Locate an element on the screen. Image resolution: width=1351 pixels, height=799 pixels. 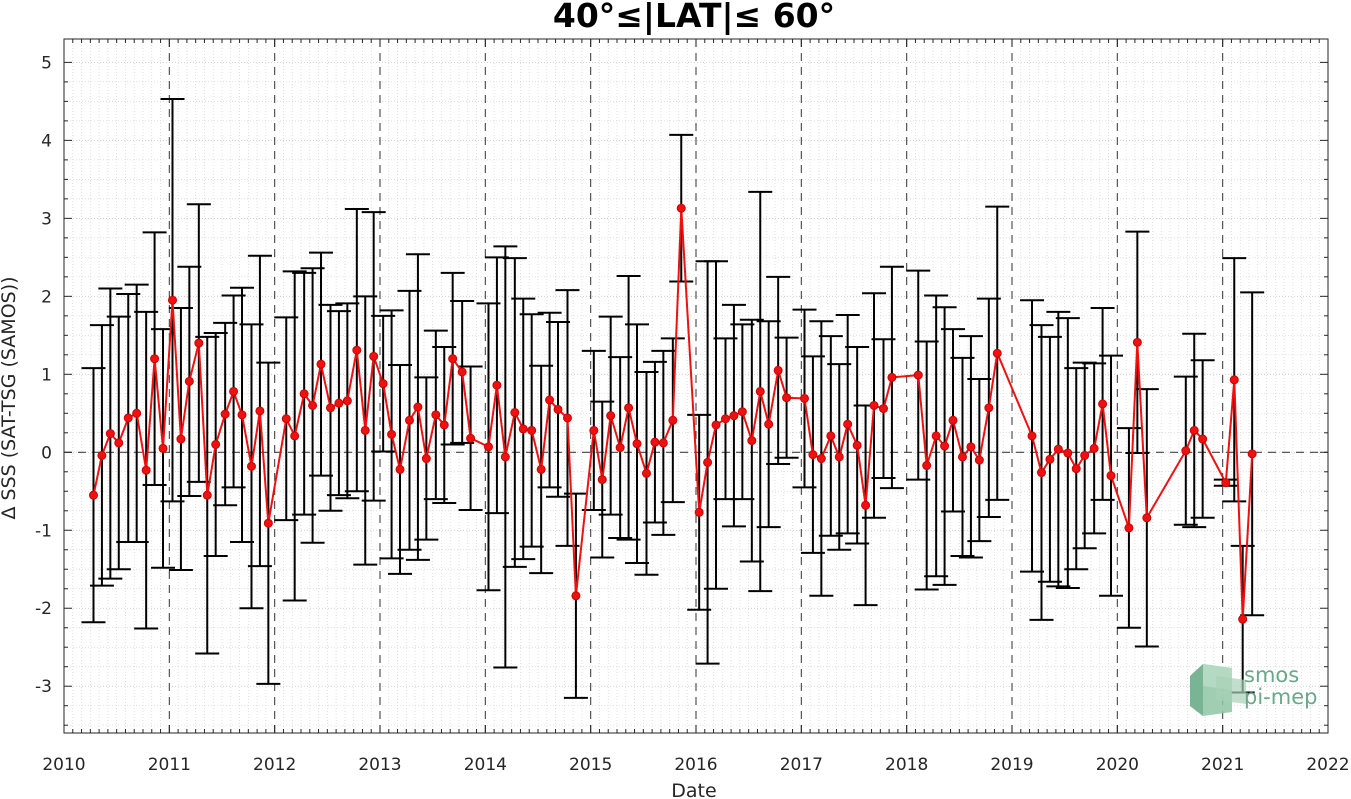
y-tick-label: -3 is located at coordinates (43, 687).